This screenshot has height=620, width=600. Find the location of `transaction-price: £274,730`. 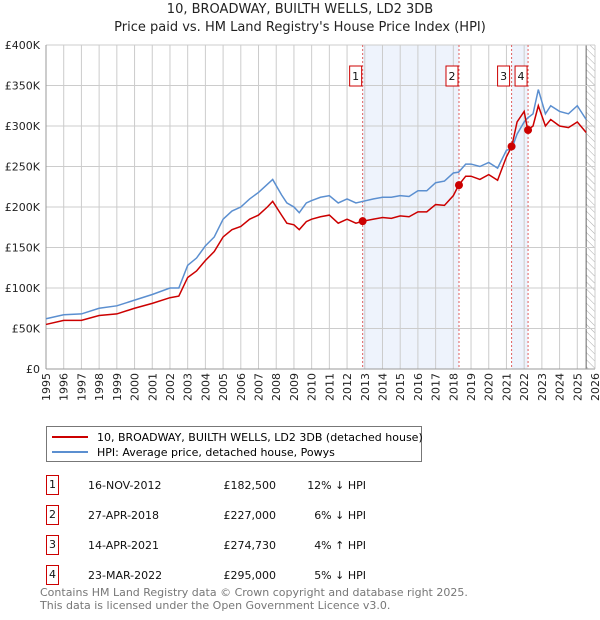

transaction-price: £274,730 is located at coordinates (250, 545).